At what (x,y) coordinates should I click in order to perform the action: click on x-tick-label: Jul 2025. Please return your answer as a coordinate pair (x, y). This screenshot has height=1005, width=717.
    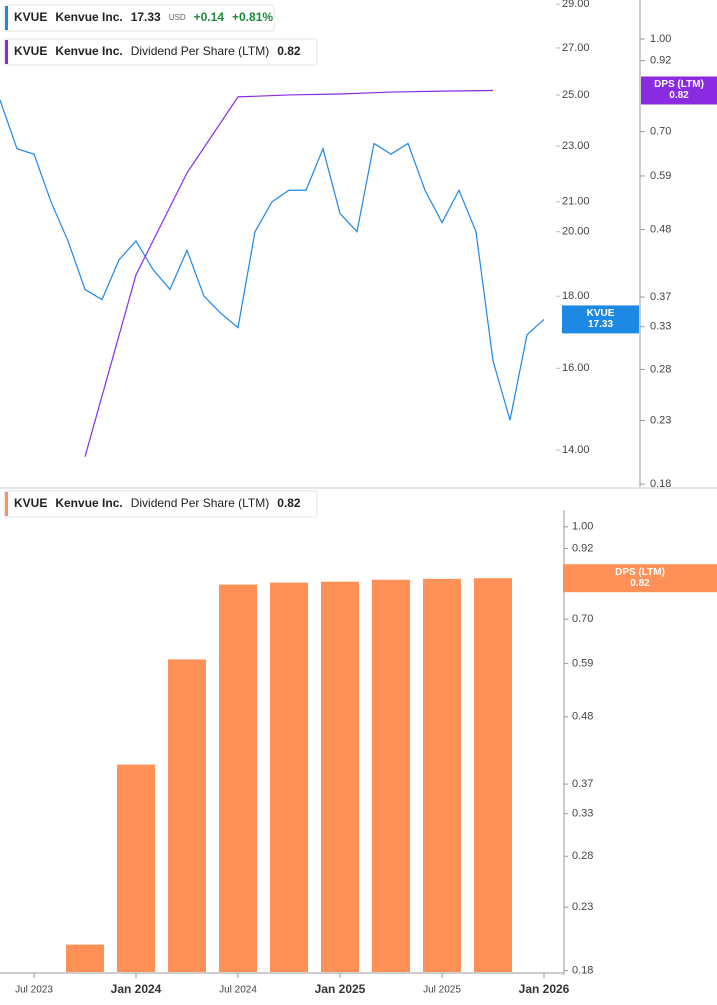
    Looking at the image, I should click on (442, 990).